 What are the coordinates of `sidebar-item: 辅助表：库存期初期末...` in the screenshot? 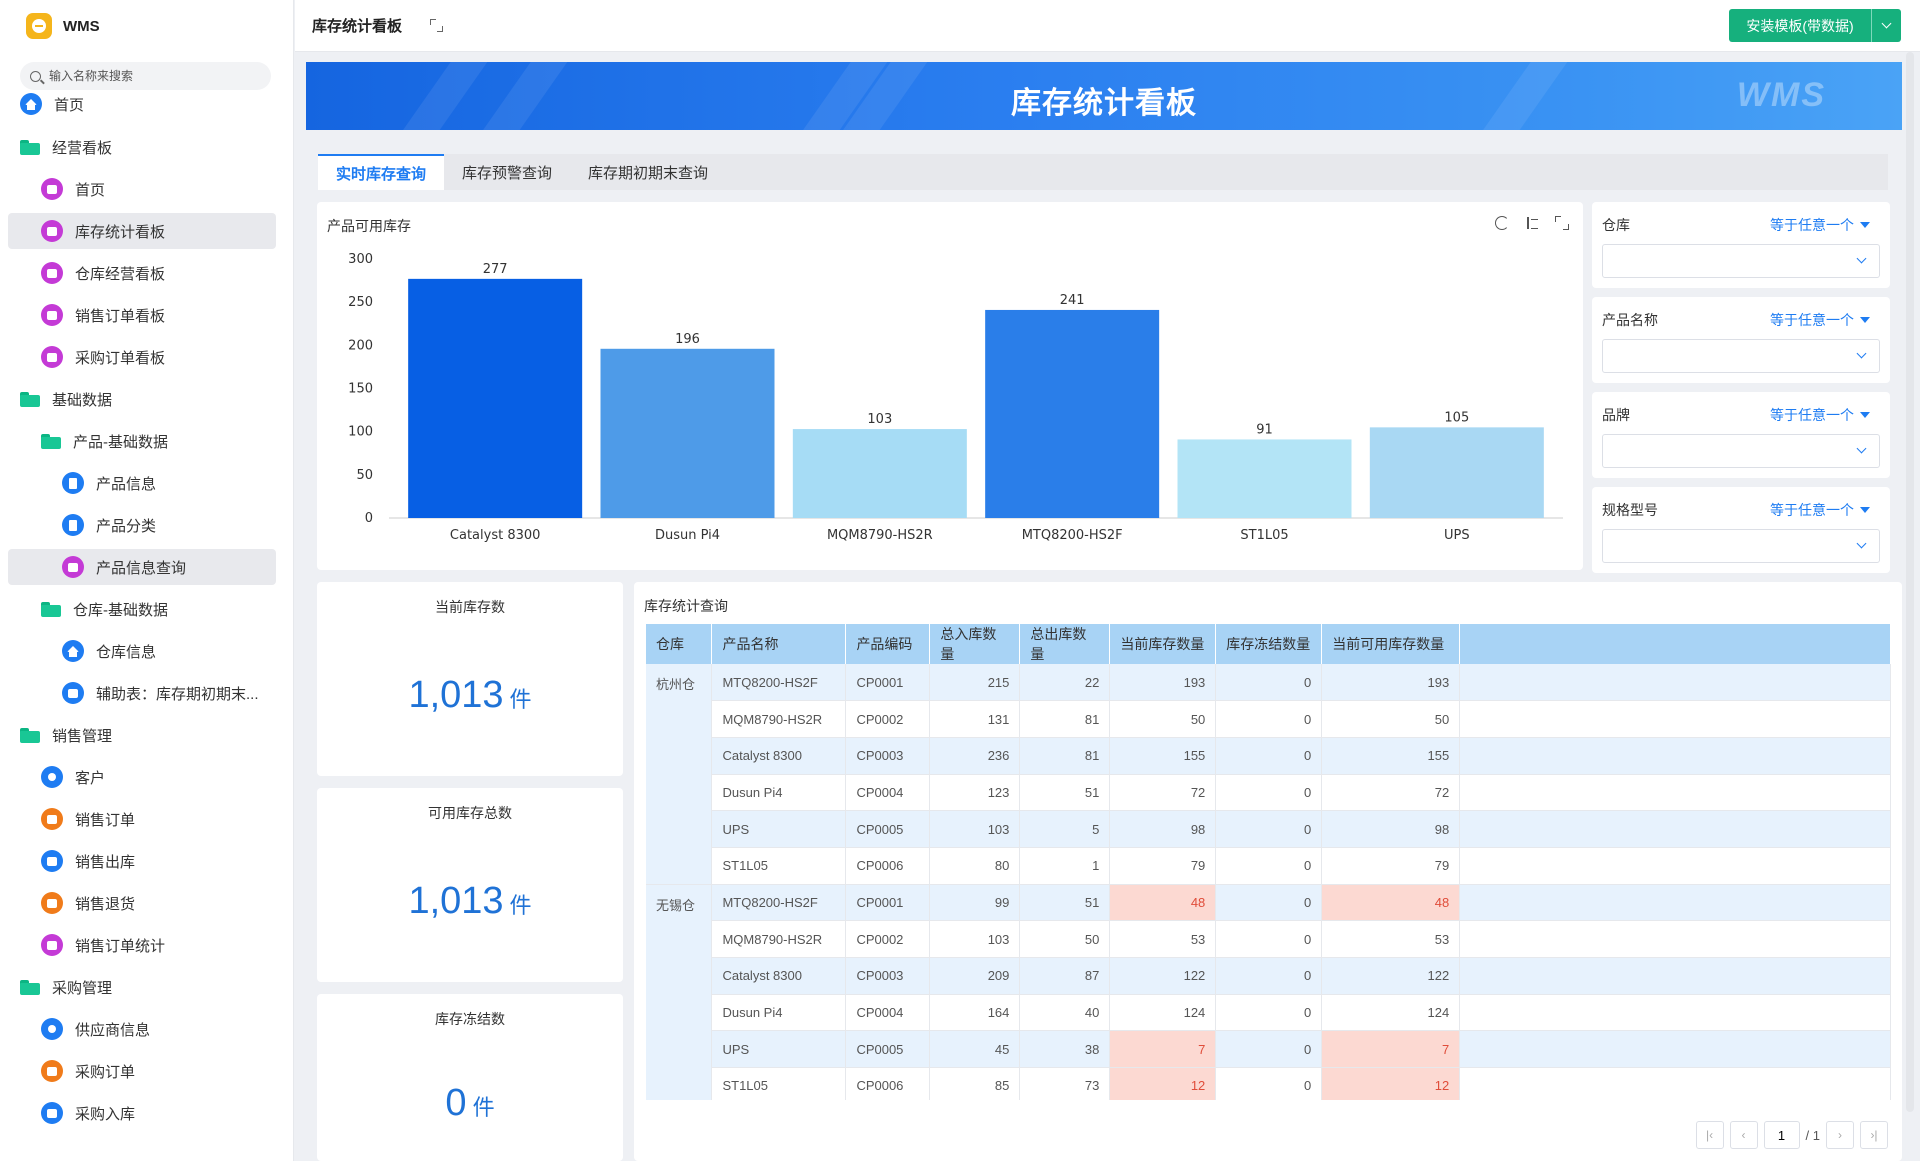 It's located at (169, 693).